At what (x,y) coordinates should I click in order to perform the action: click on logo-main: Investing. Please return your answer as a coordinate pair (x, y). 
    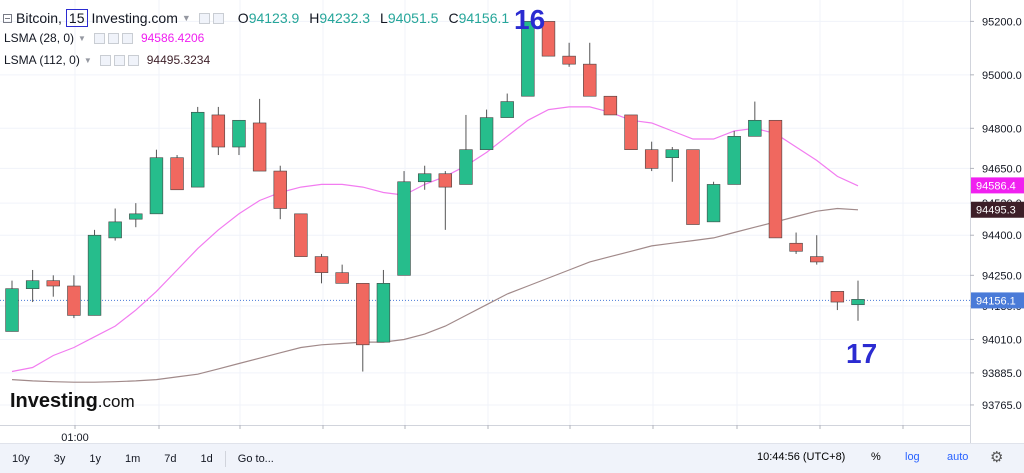
    Looking at the image, I should click on (54, 401).